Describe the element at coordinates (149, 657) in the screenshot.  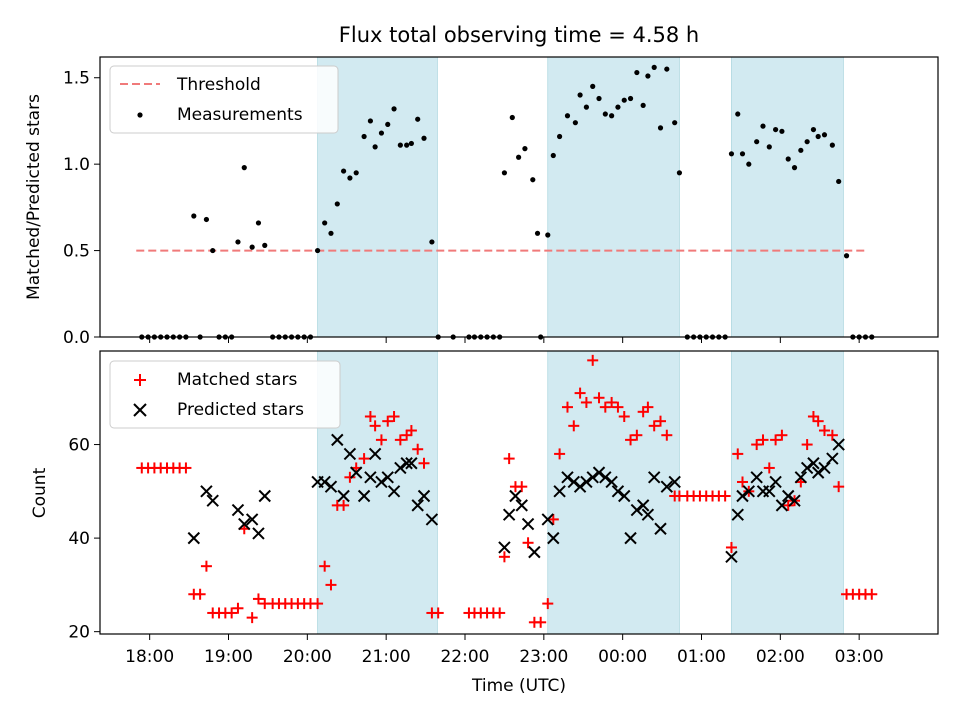
I see `x-tick-label: 18:00` at that location.